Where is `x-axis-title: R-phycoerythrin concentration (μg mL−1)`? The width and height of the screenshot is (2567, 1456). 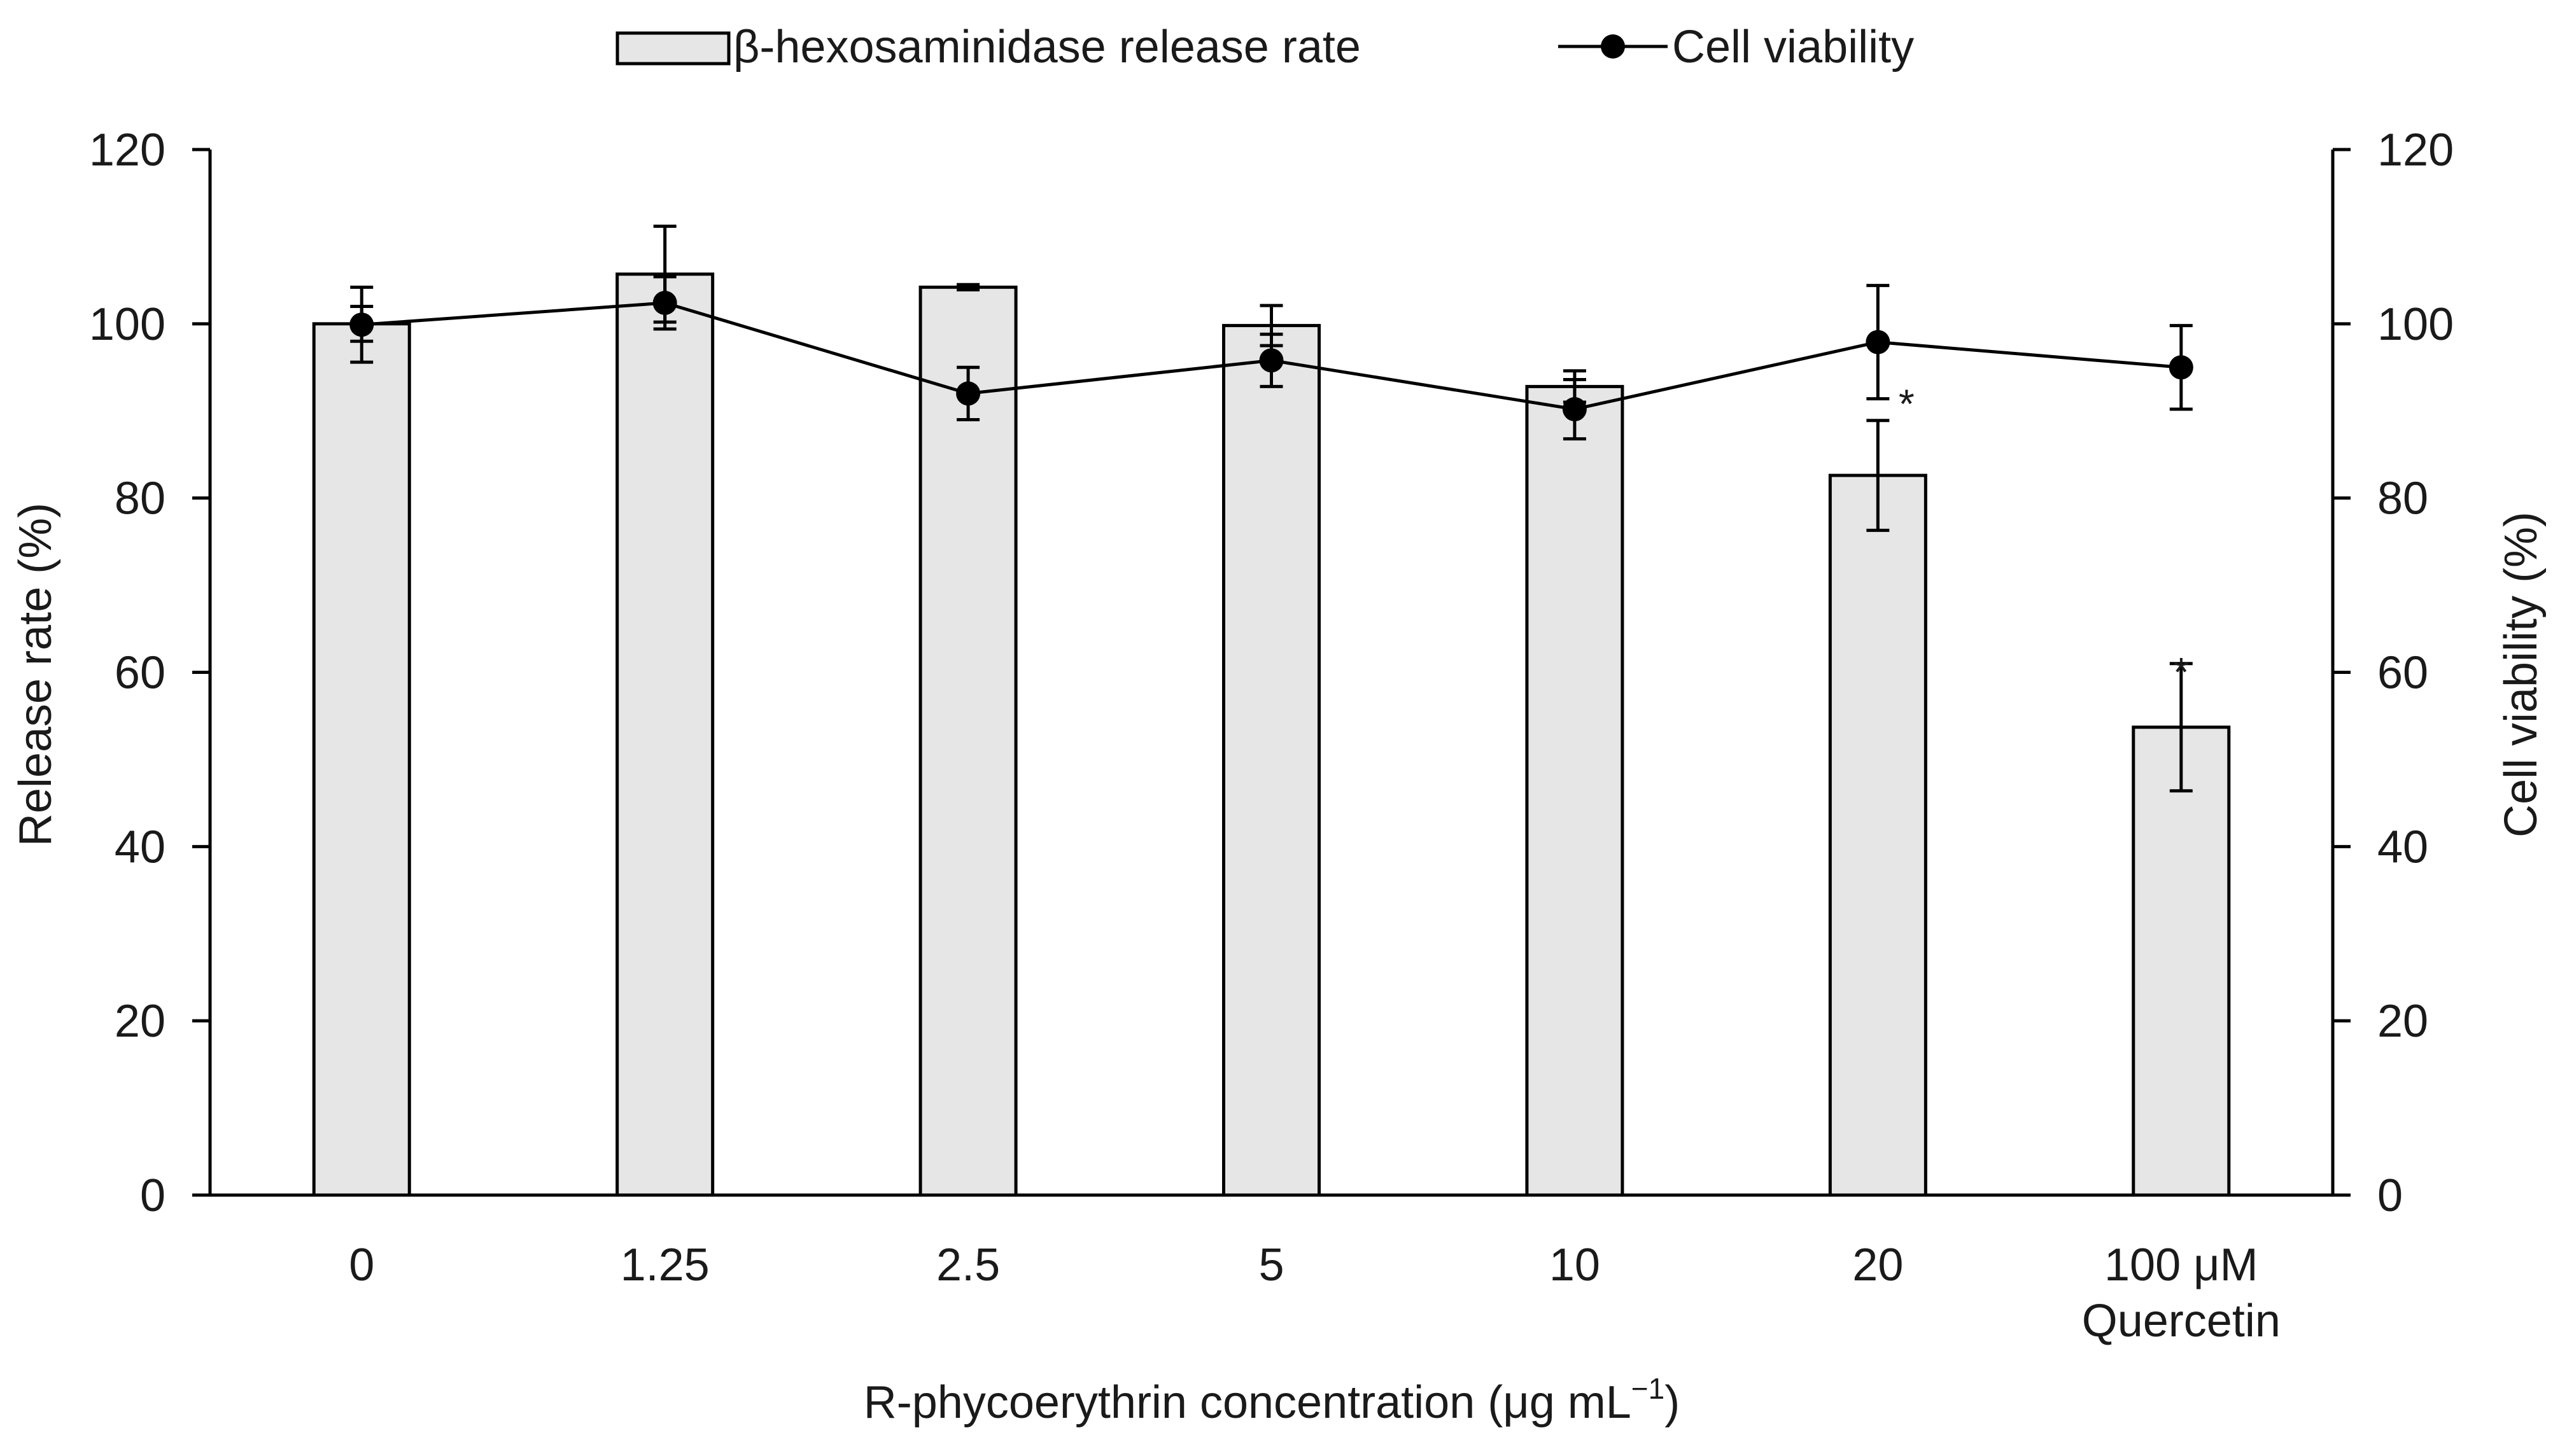
x-axis-title: R-phycoerythrin concentration (μg mL−1) is located at coordinates (1272, 1400).